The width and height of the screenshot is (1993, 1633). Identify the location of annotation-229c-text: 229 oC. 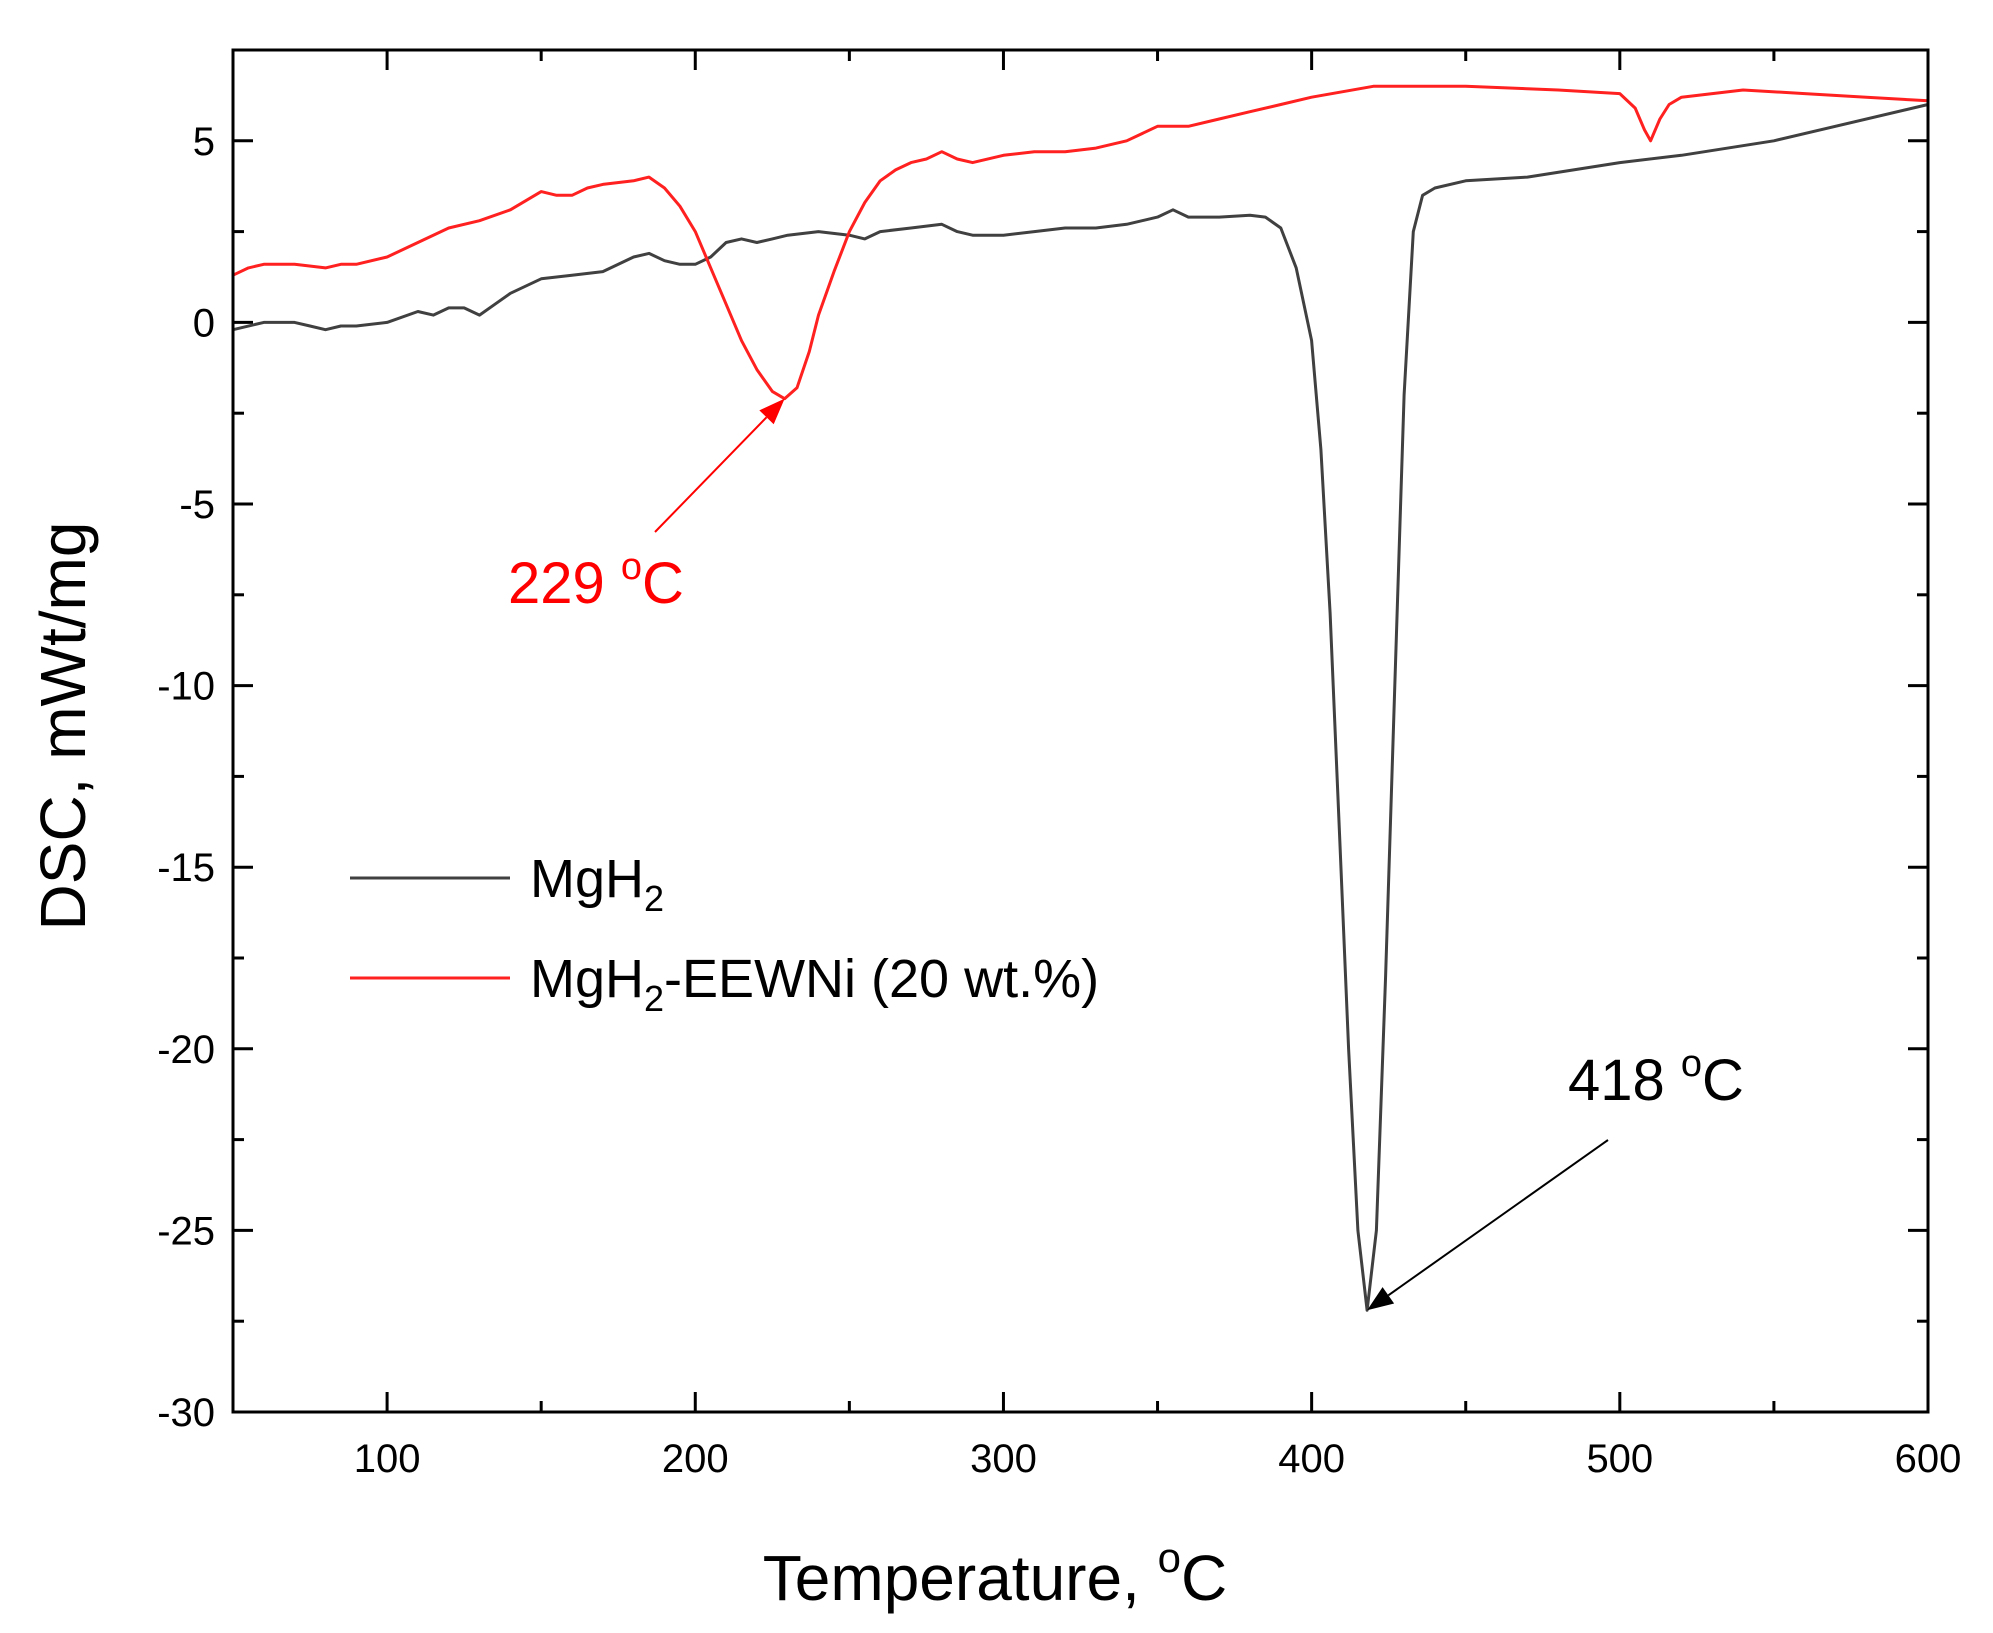
(596, 581).